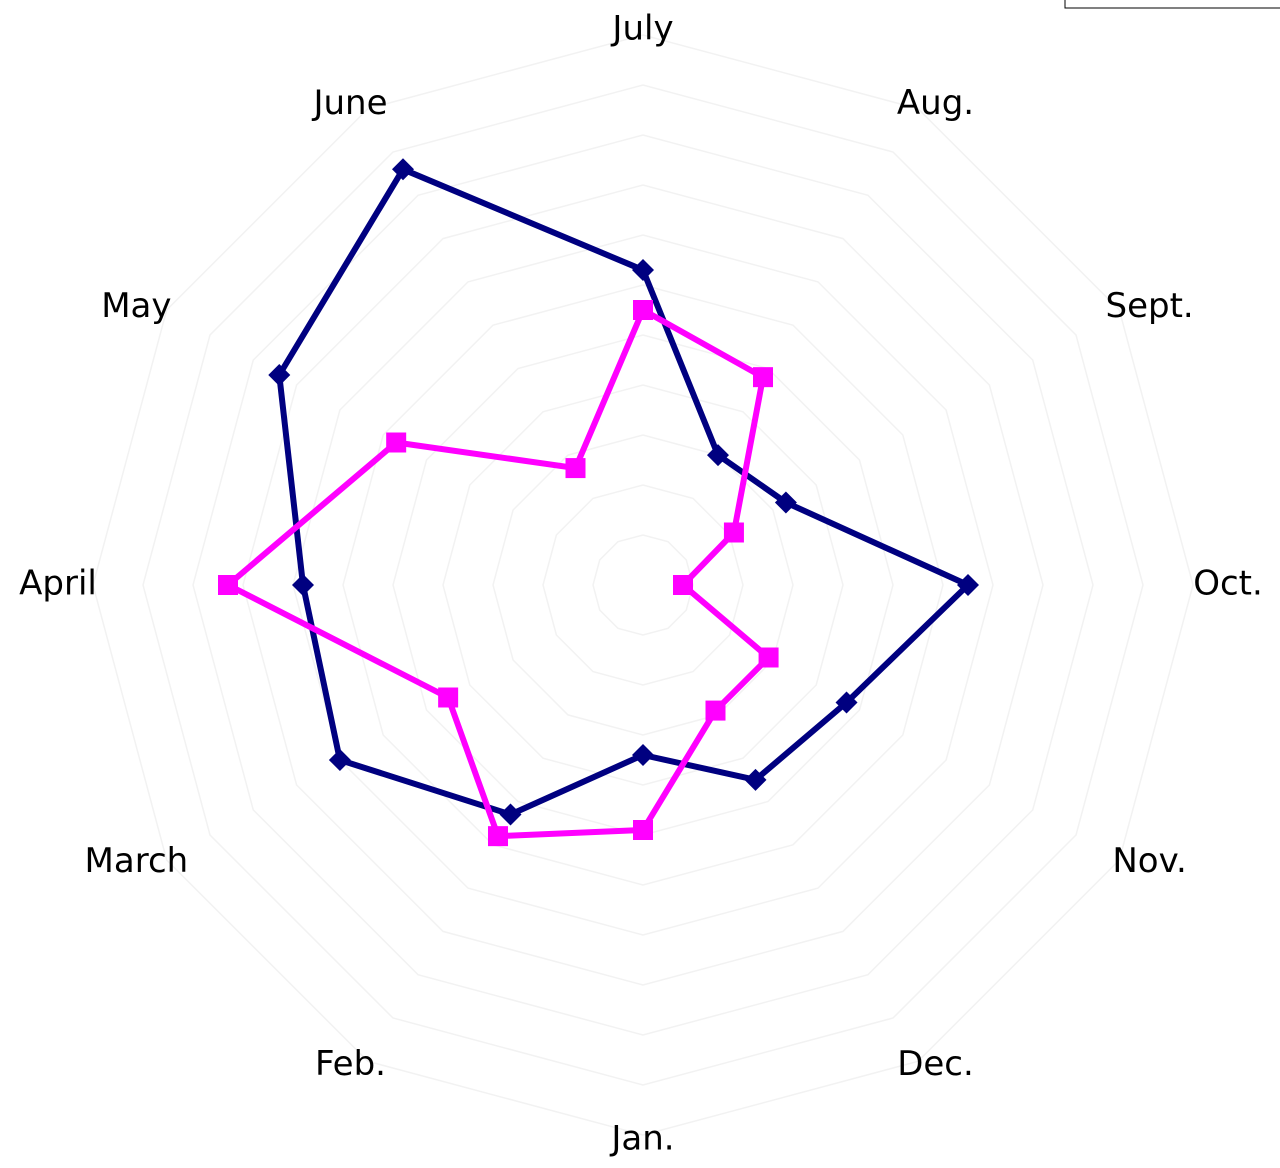 This screenshot has height=1168, width=1280. What do you see at coordinates (1228, 584) in the screenshot?
I see `category-label: Oct.` at bounding box center [1228, 584].